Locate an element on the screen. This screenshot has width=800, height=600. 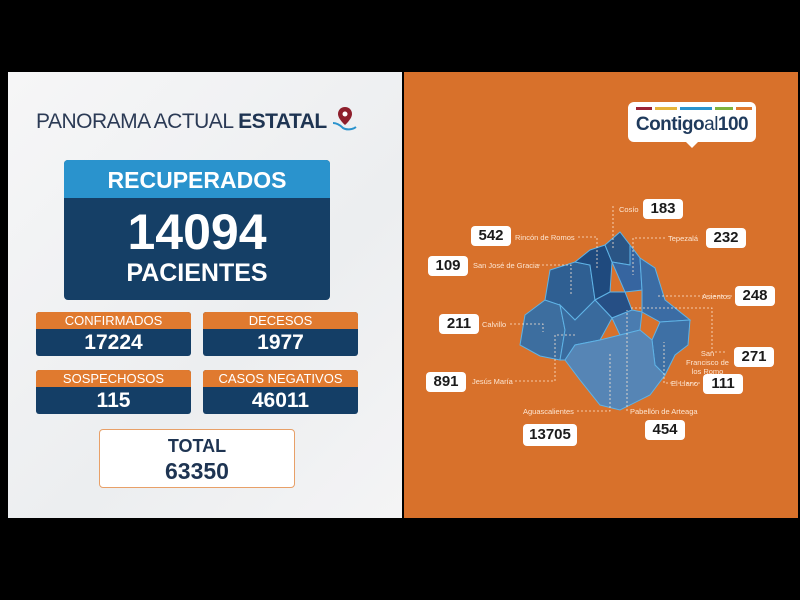
suspected-card: SOSPECHOSOS 115 is located at coordinates (113, 392).